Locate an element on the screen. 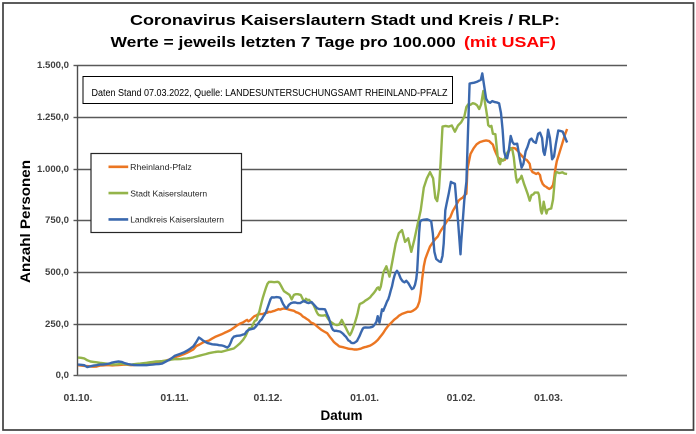 The height and width of the screenshot is (434, 696). svg-text: 250,0 is located at coordinates (57, 324).